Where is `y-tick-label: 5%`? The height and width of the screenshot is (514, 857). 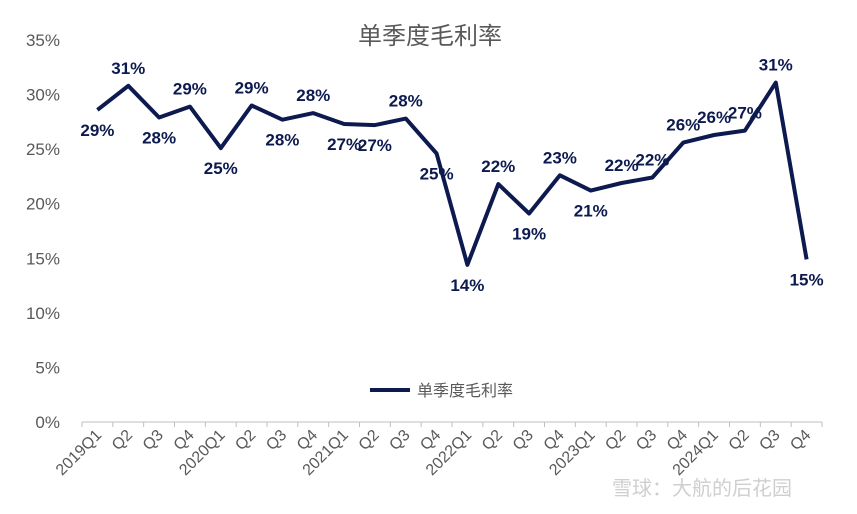
y-tick-label: 5% is located at coordinates (47, 367).